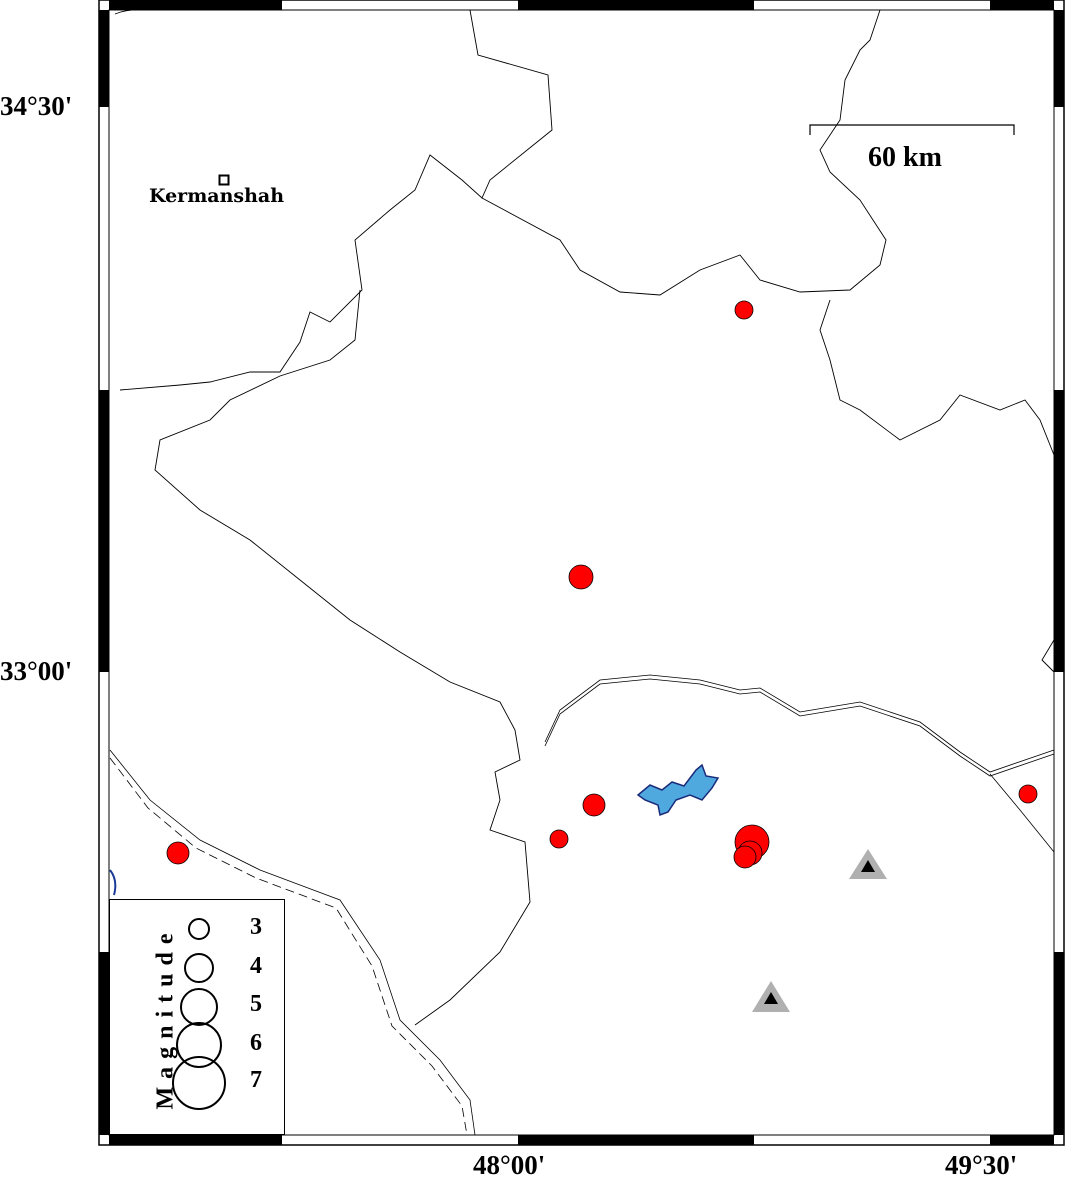 This screenshot has height=1184, width=1066. I want to click on legend-symbols, so click(199, 1014).